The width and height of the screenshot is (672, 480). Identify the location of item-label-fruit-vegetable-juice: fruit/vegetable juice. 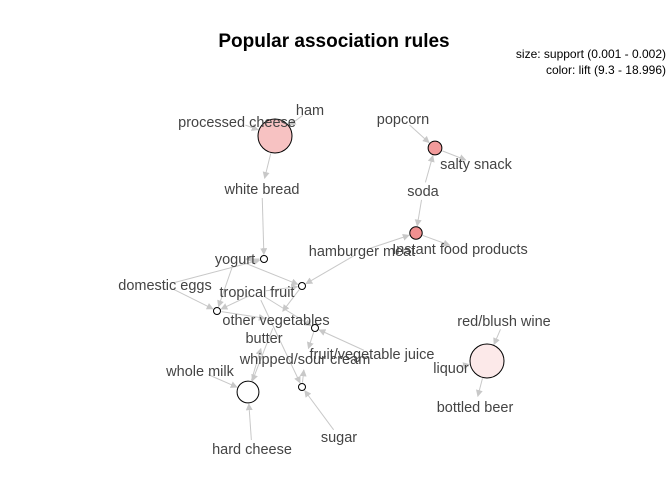
(372, 355).